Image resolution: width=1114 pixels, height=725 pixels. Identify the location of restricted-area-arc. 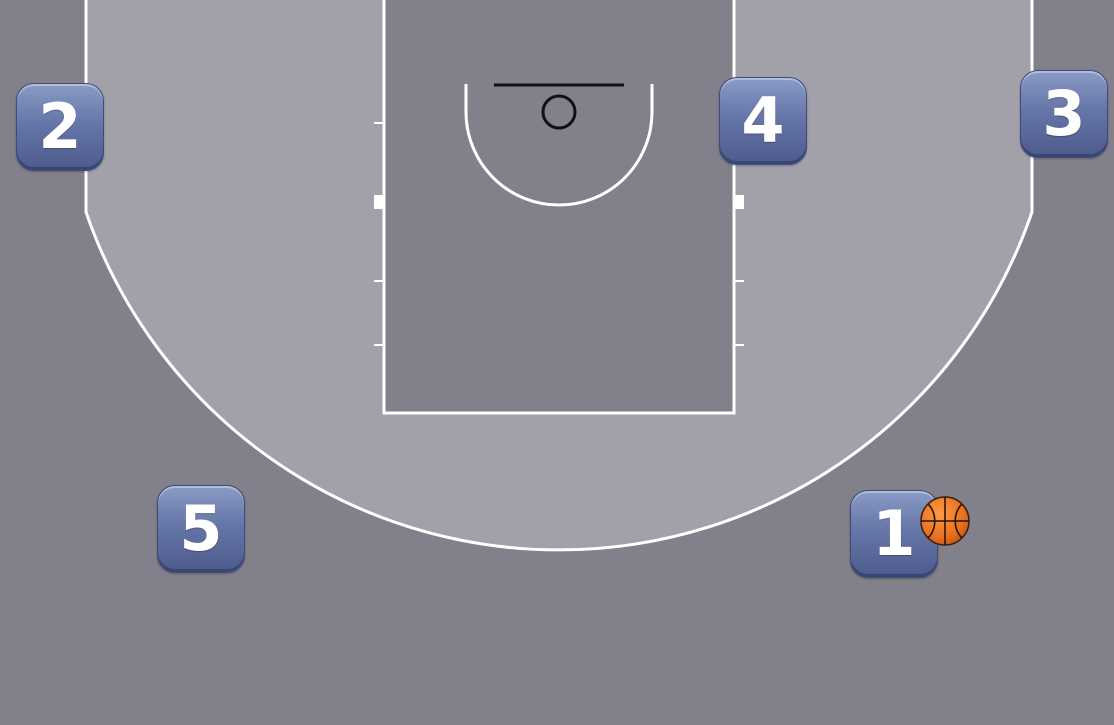
(559, 145).